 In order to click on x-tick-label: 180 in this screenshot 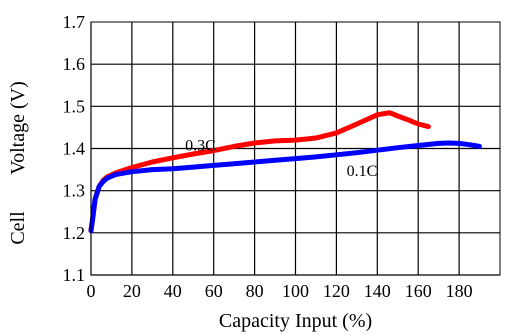, I will do `click(459, 291)`.